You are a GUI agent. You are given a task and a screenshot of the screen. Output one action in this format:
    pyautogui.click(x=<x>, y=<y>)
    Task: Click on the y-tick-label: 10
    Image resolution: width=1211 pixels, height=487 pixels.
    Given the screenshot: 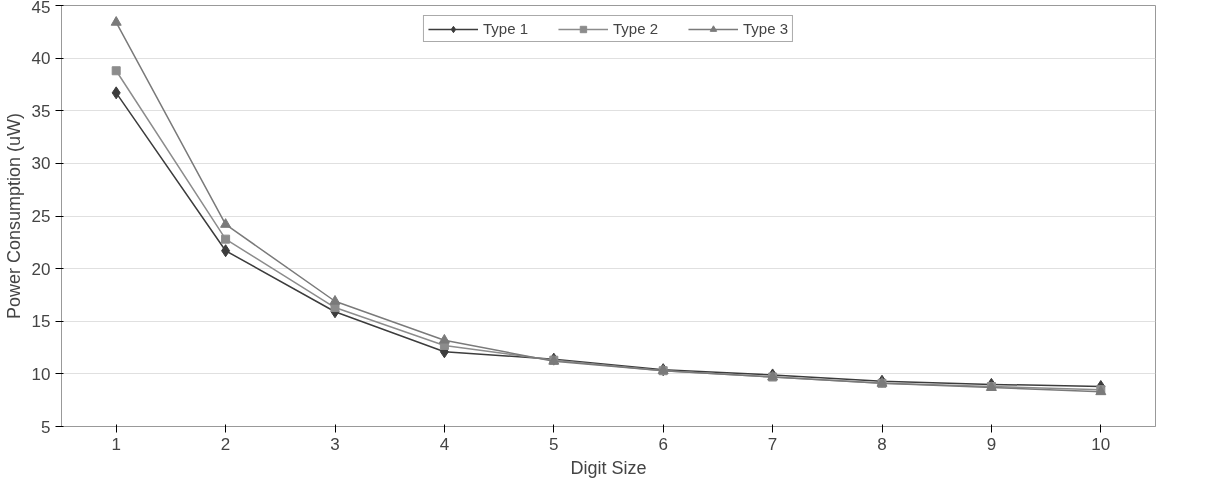 What is the action you would take?
    pyautogui.click(x=41, y=374)
    